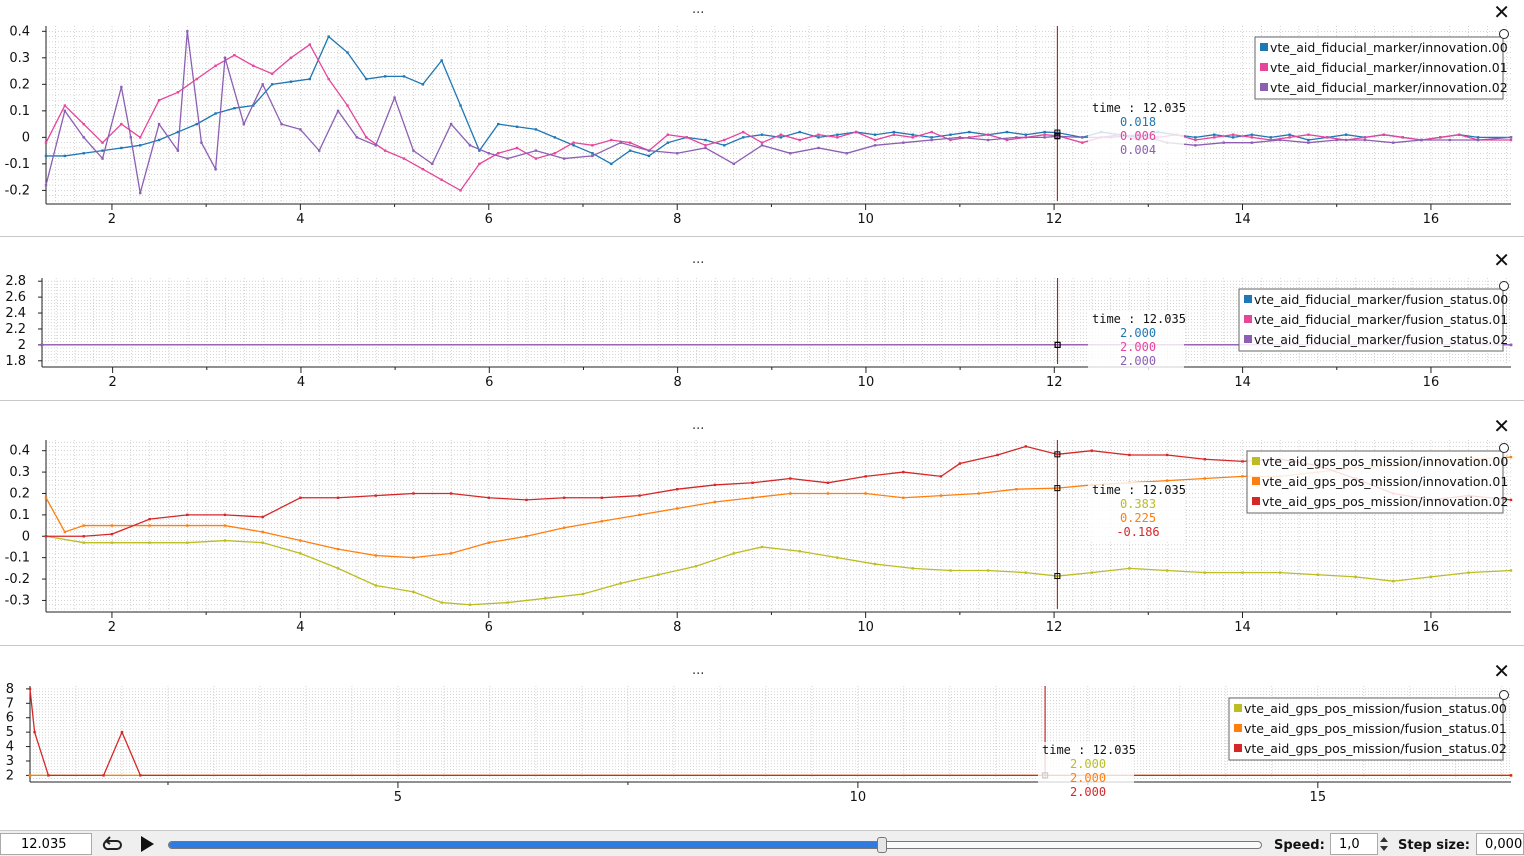  Describe the element at coordinates (1248, 319) in the screenshot. I see `legend-swatch` at that location.